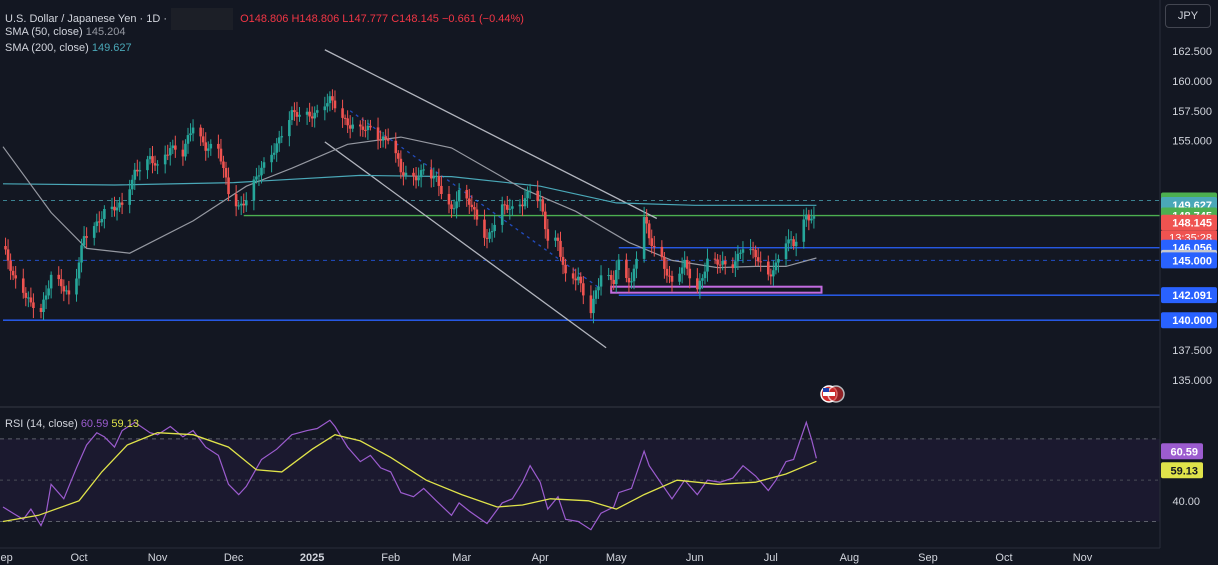  Describe the element at coordinates (1182, 470) in the screenshot. I see `rsi-value-label: 59.13` at that location.